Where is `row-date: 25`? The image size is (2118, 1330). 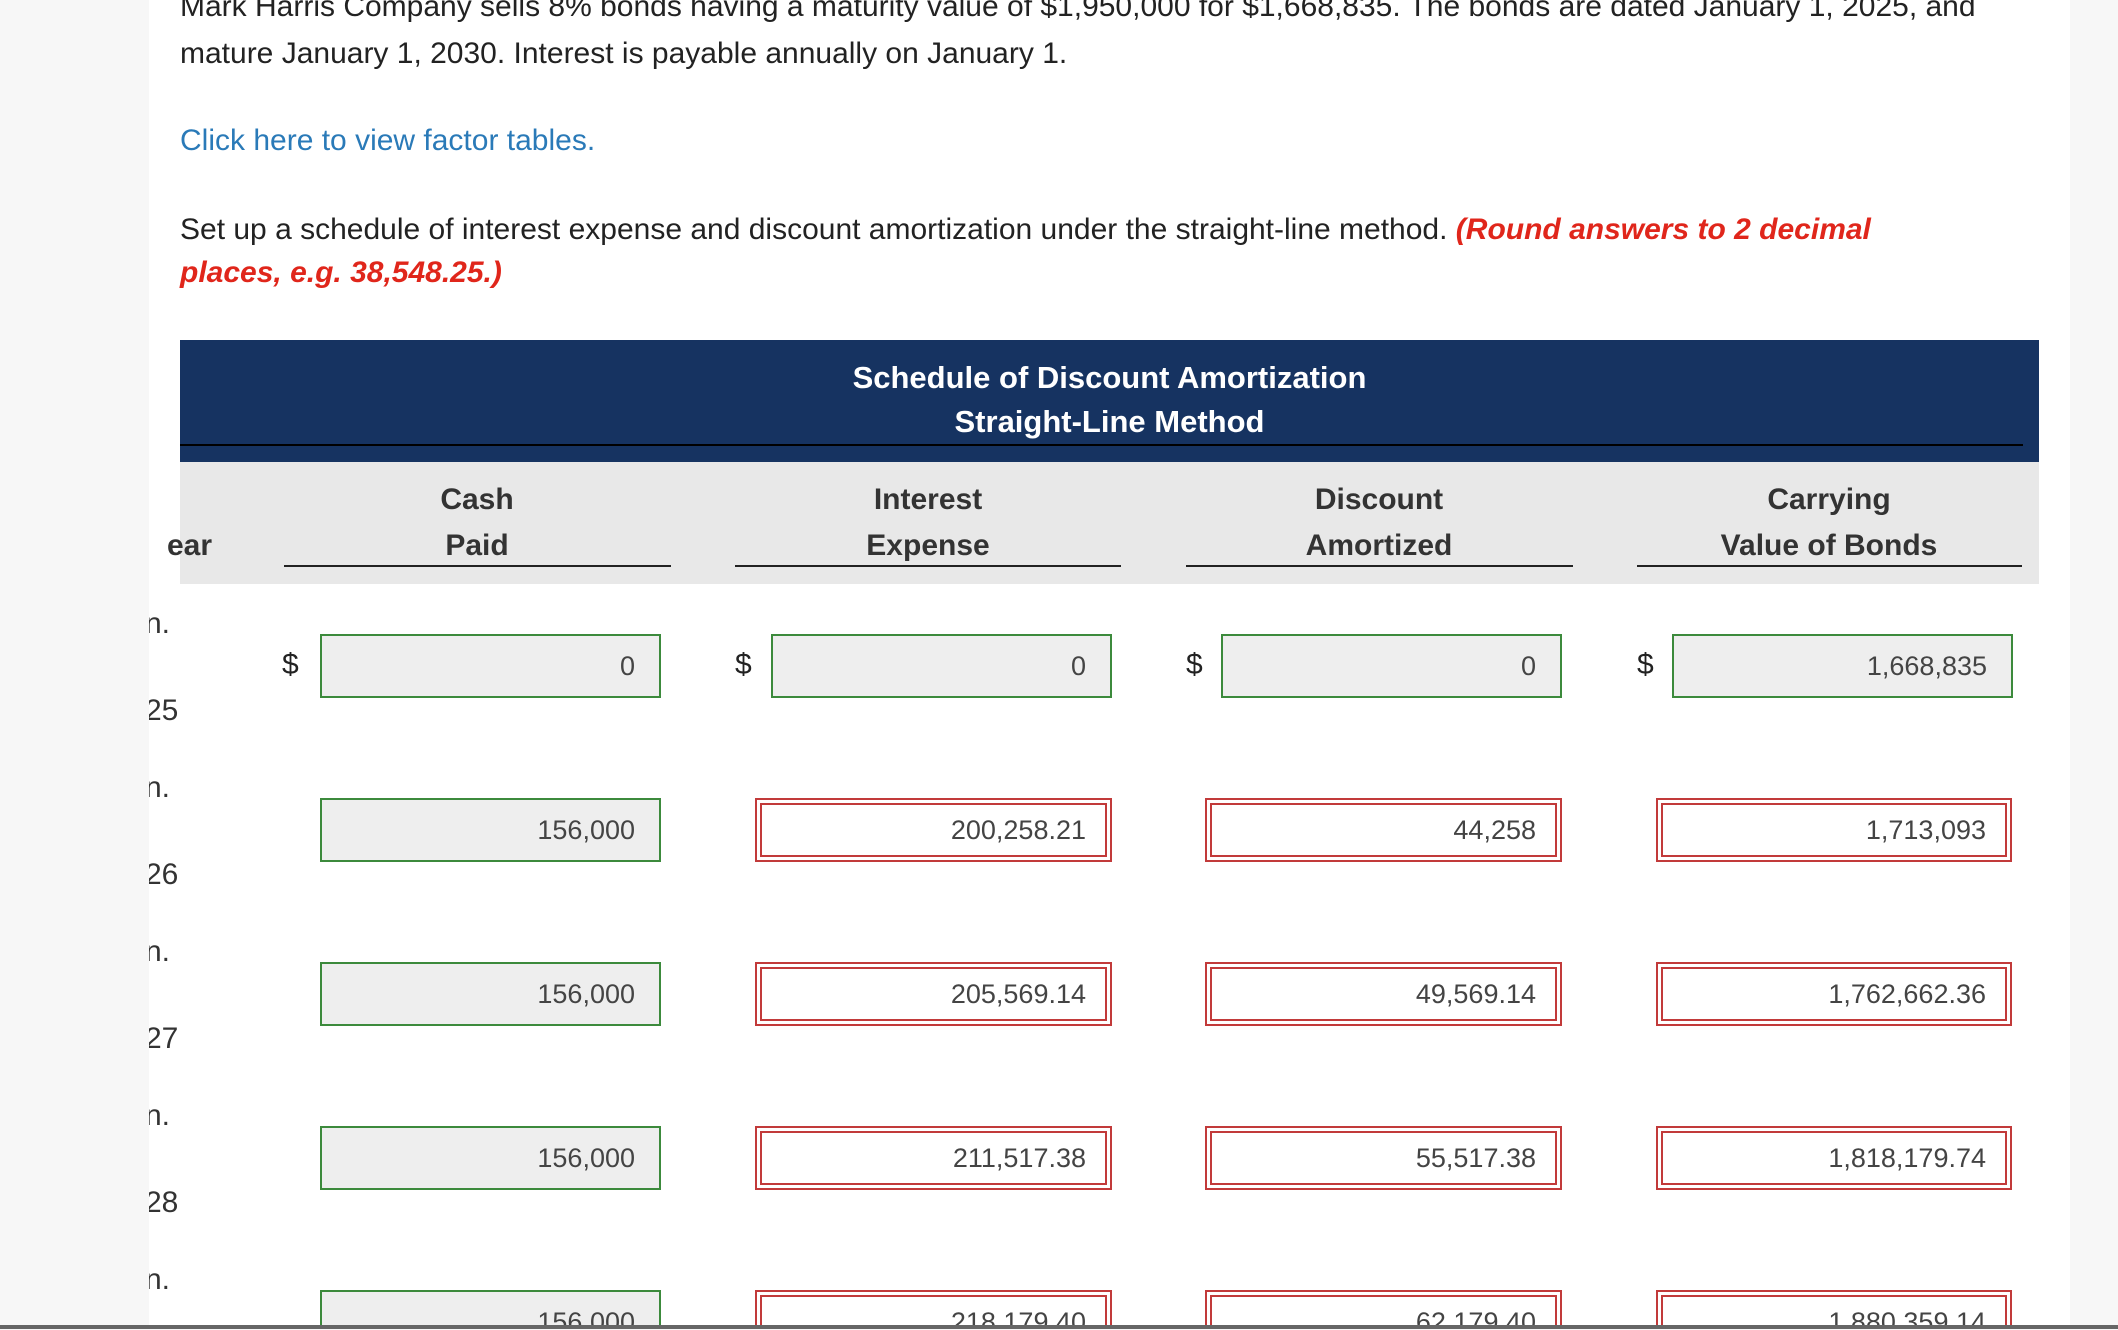 row-date: 25 is located at coordinates (164, 710).